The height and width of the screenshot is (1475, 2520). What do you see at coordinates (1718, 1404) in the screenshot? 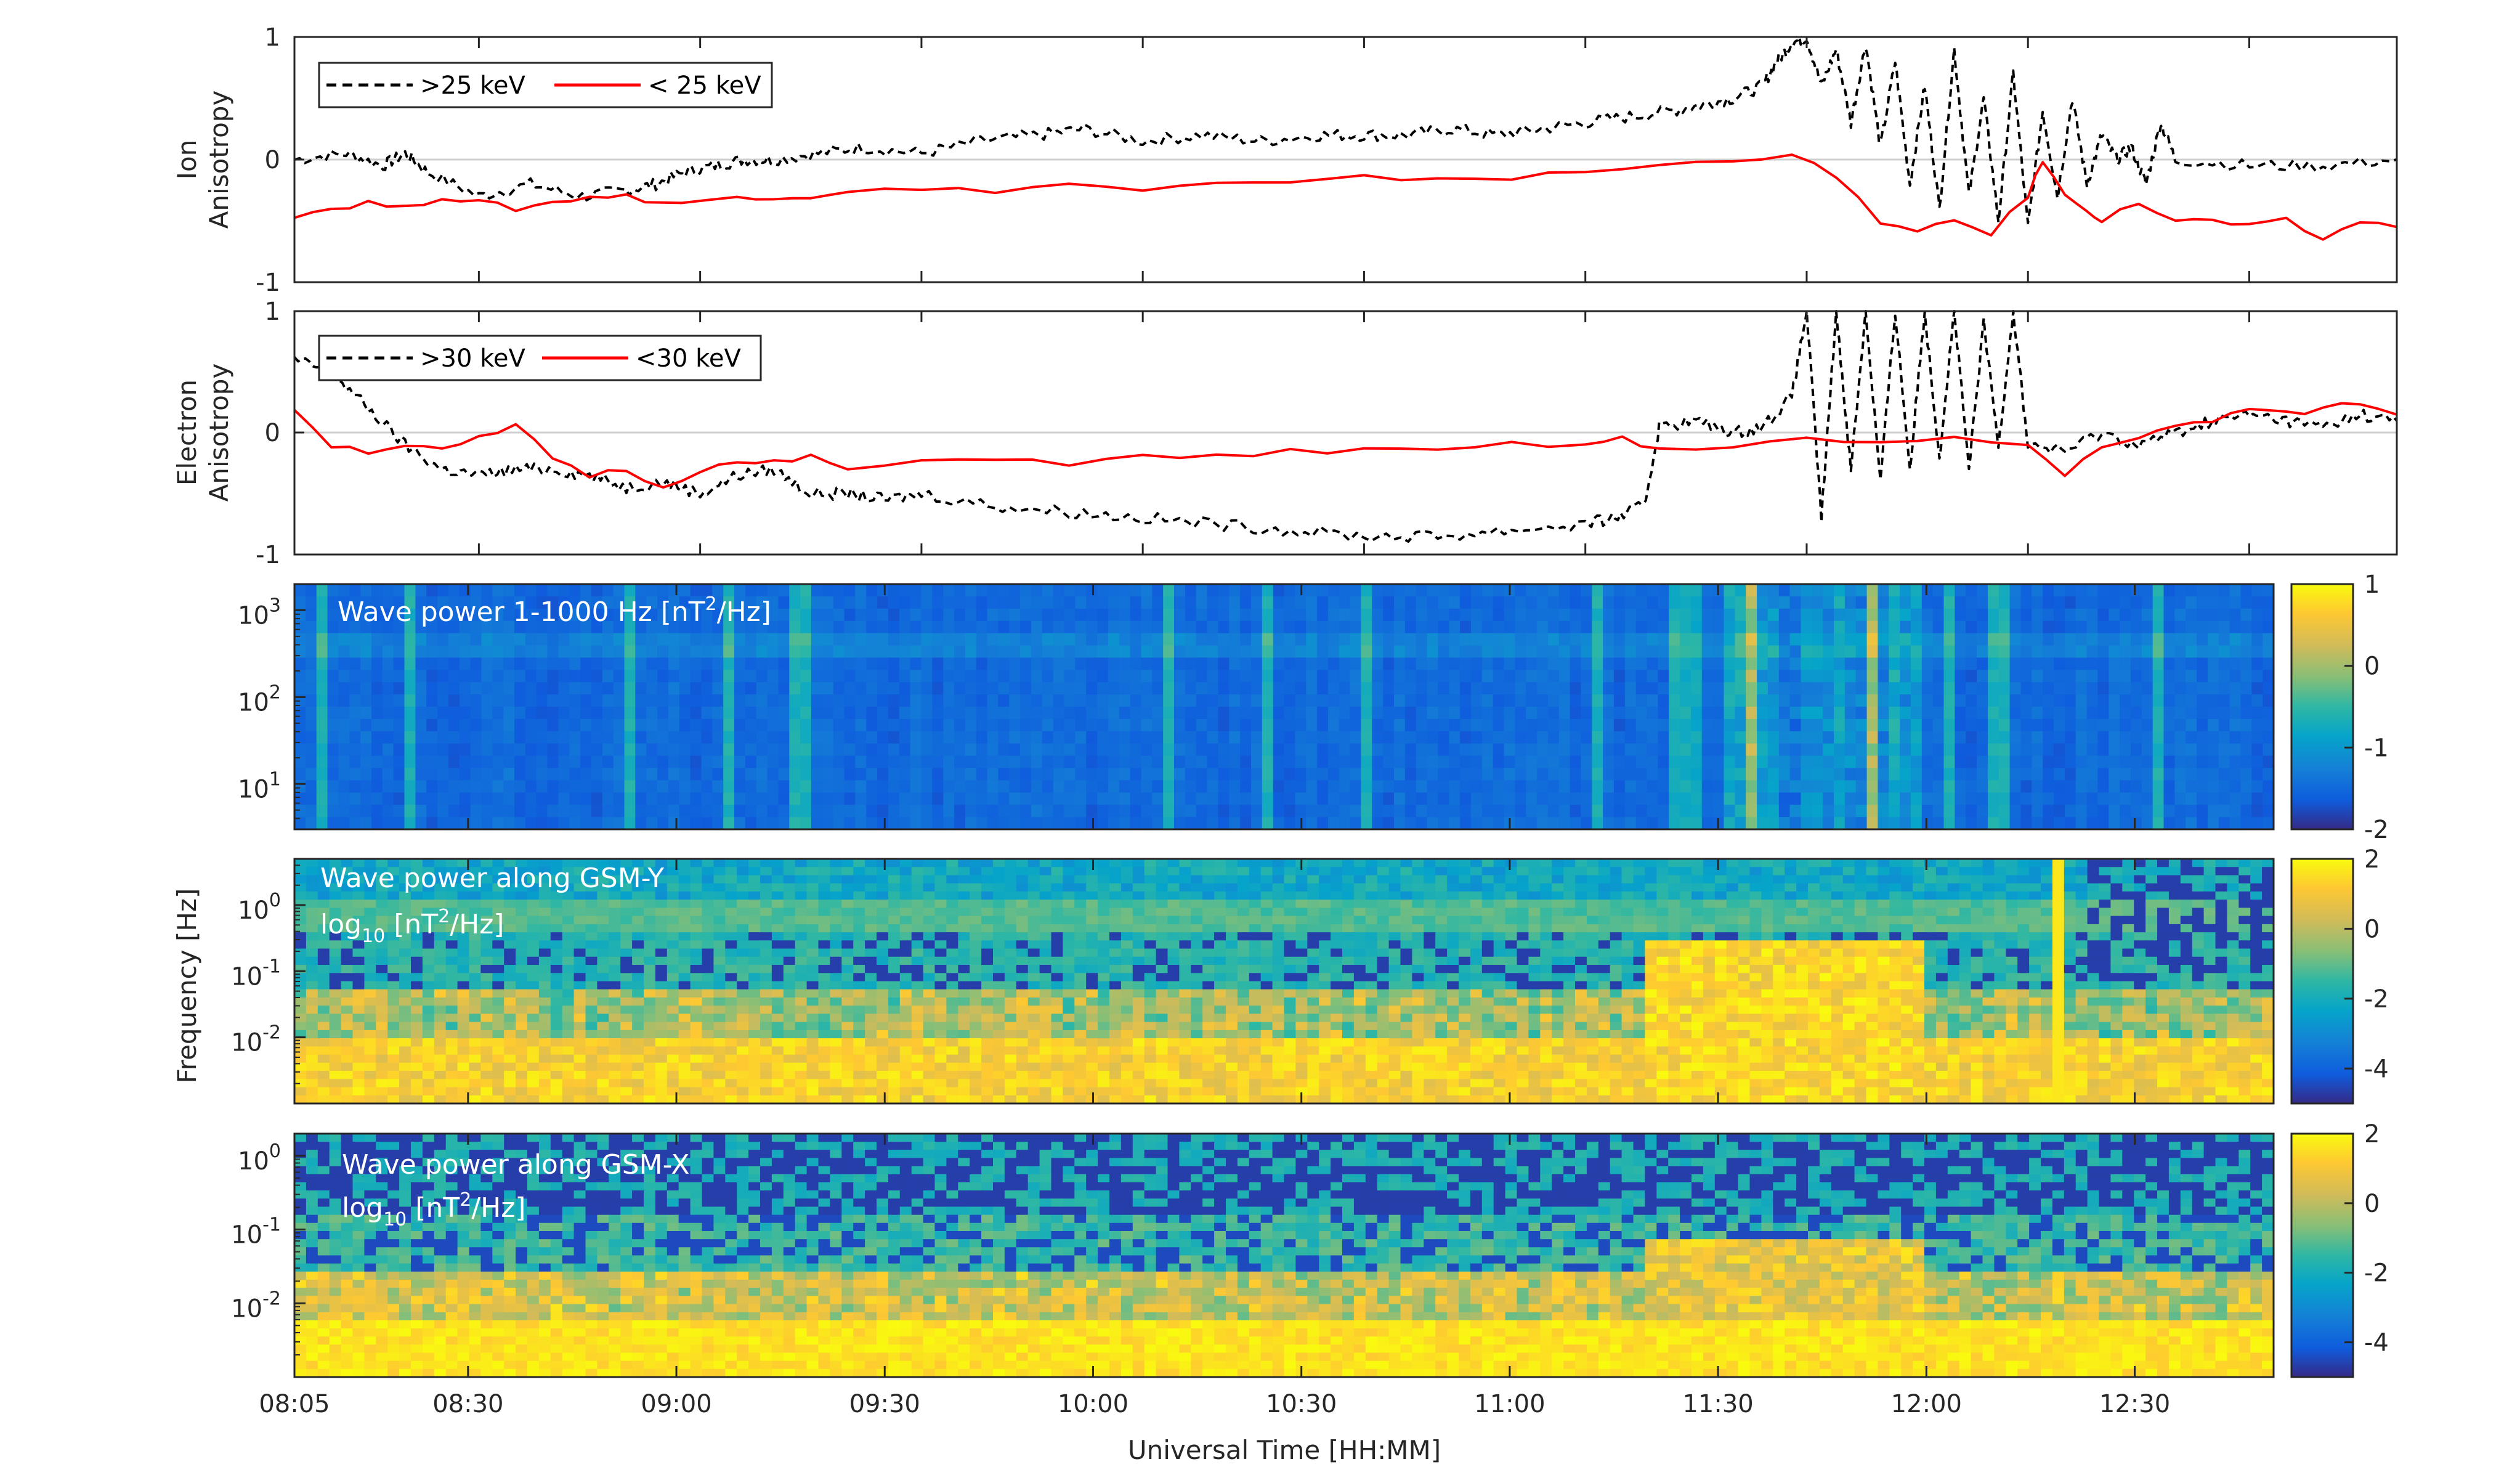
I see `x-tick-label: 11:30` at bounding box center [1718, 1404].